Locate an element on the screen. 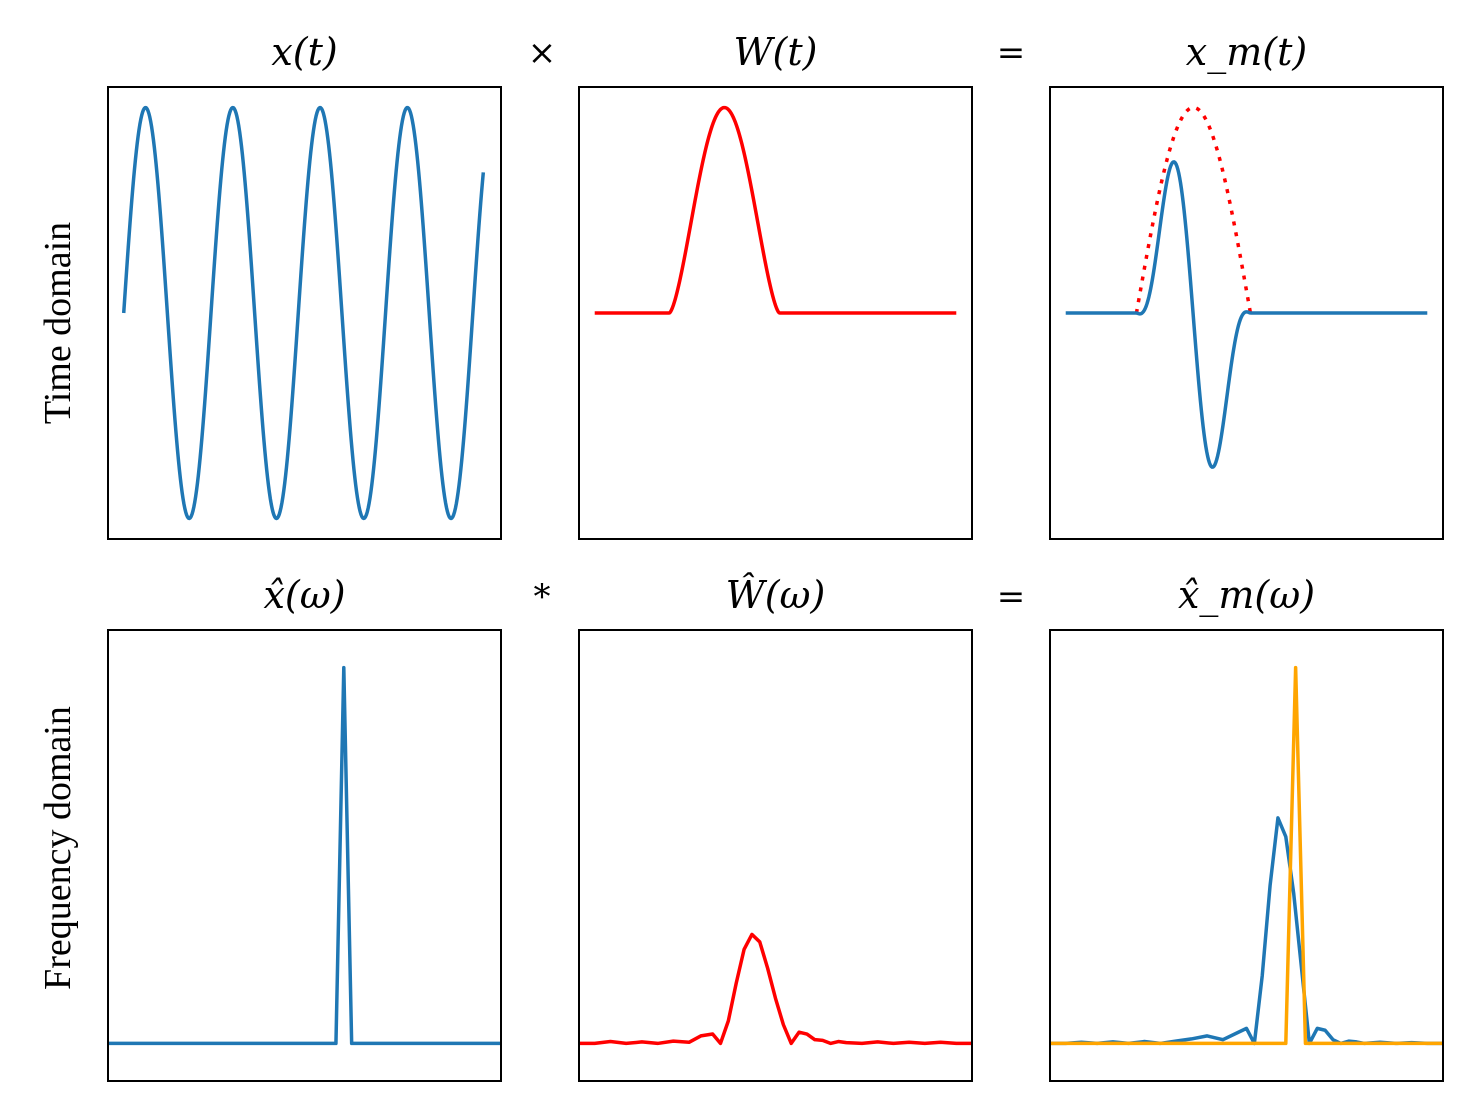  panel-x-t: x(t) is located at coordinates (304, 285).